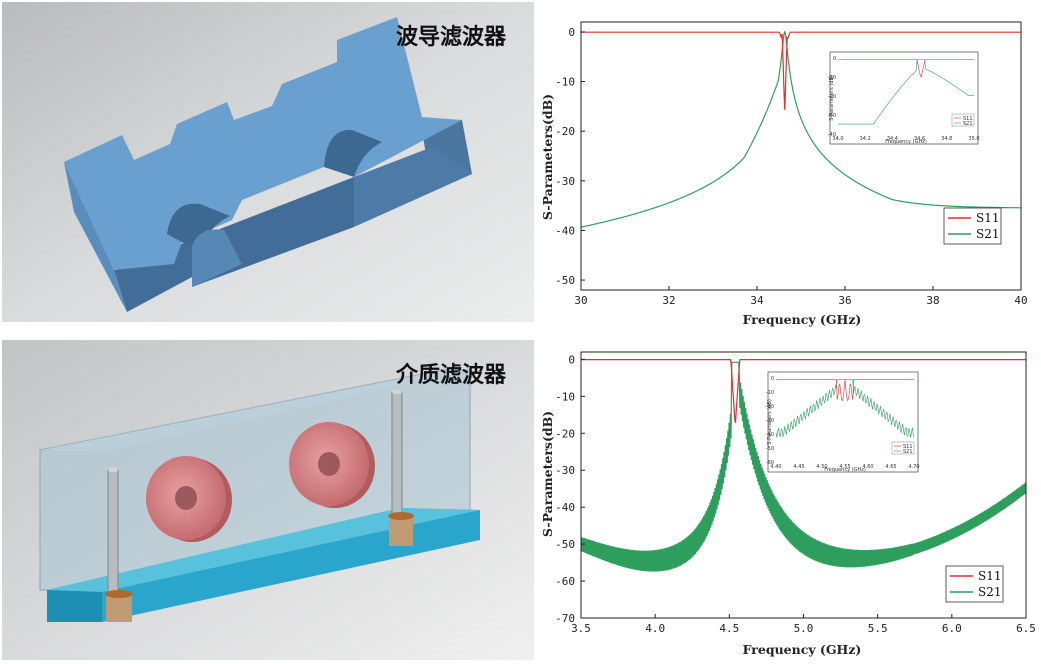 The width and height of the screenshot is (1041, 664). I want to click on x-tick-label: 3.5, so click(581, 628).